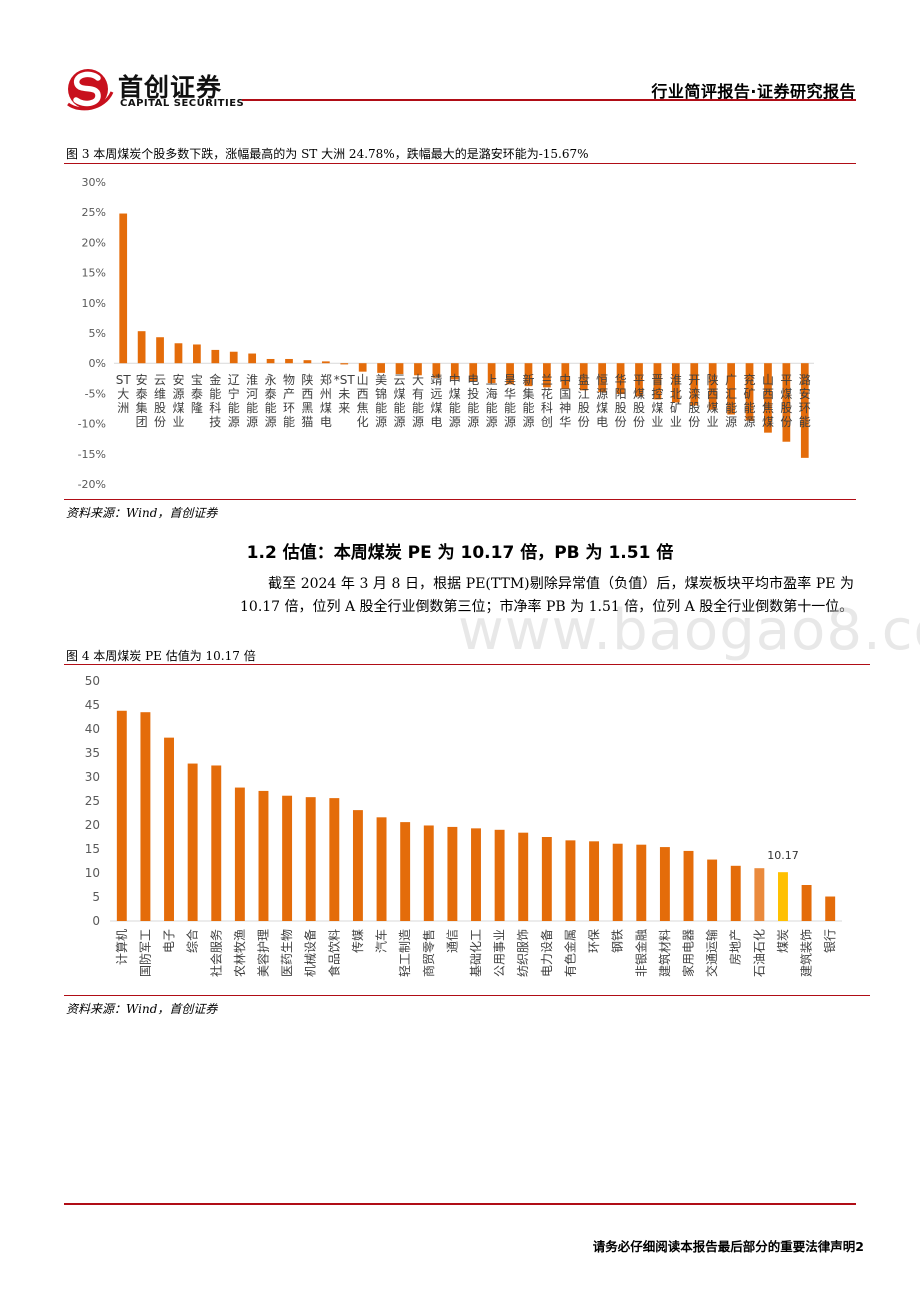 The height and width of the screenshot is (1302, 920). Describe the element at coordinates (602, 380) in the screenshot. I see `category-label-line: 恒` at that location.